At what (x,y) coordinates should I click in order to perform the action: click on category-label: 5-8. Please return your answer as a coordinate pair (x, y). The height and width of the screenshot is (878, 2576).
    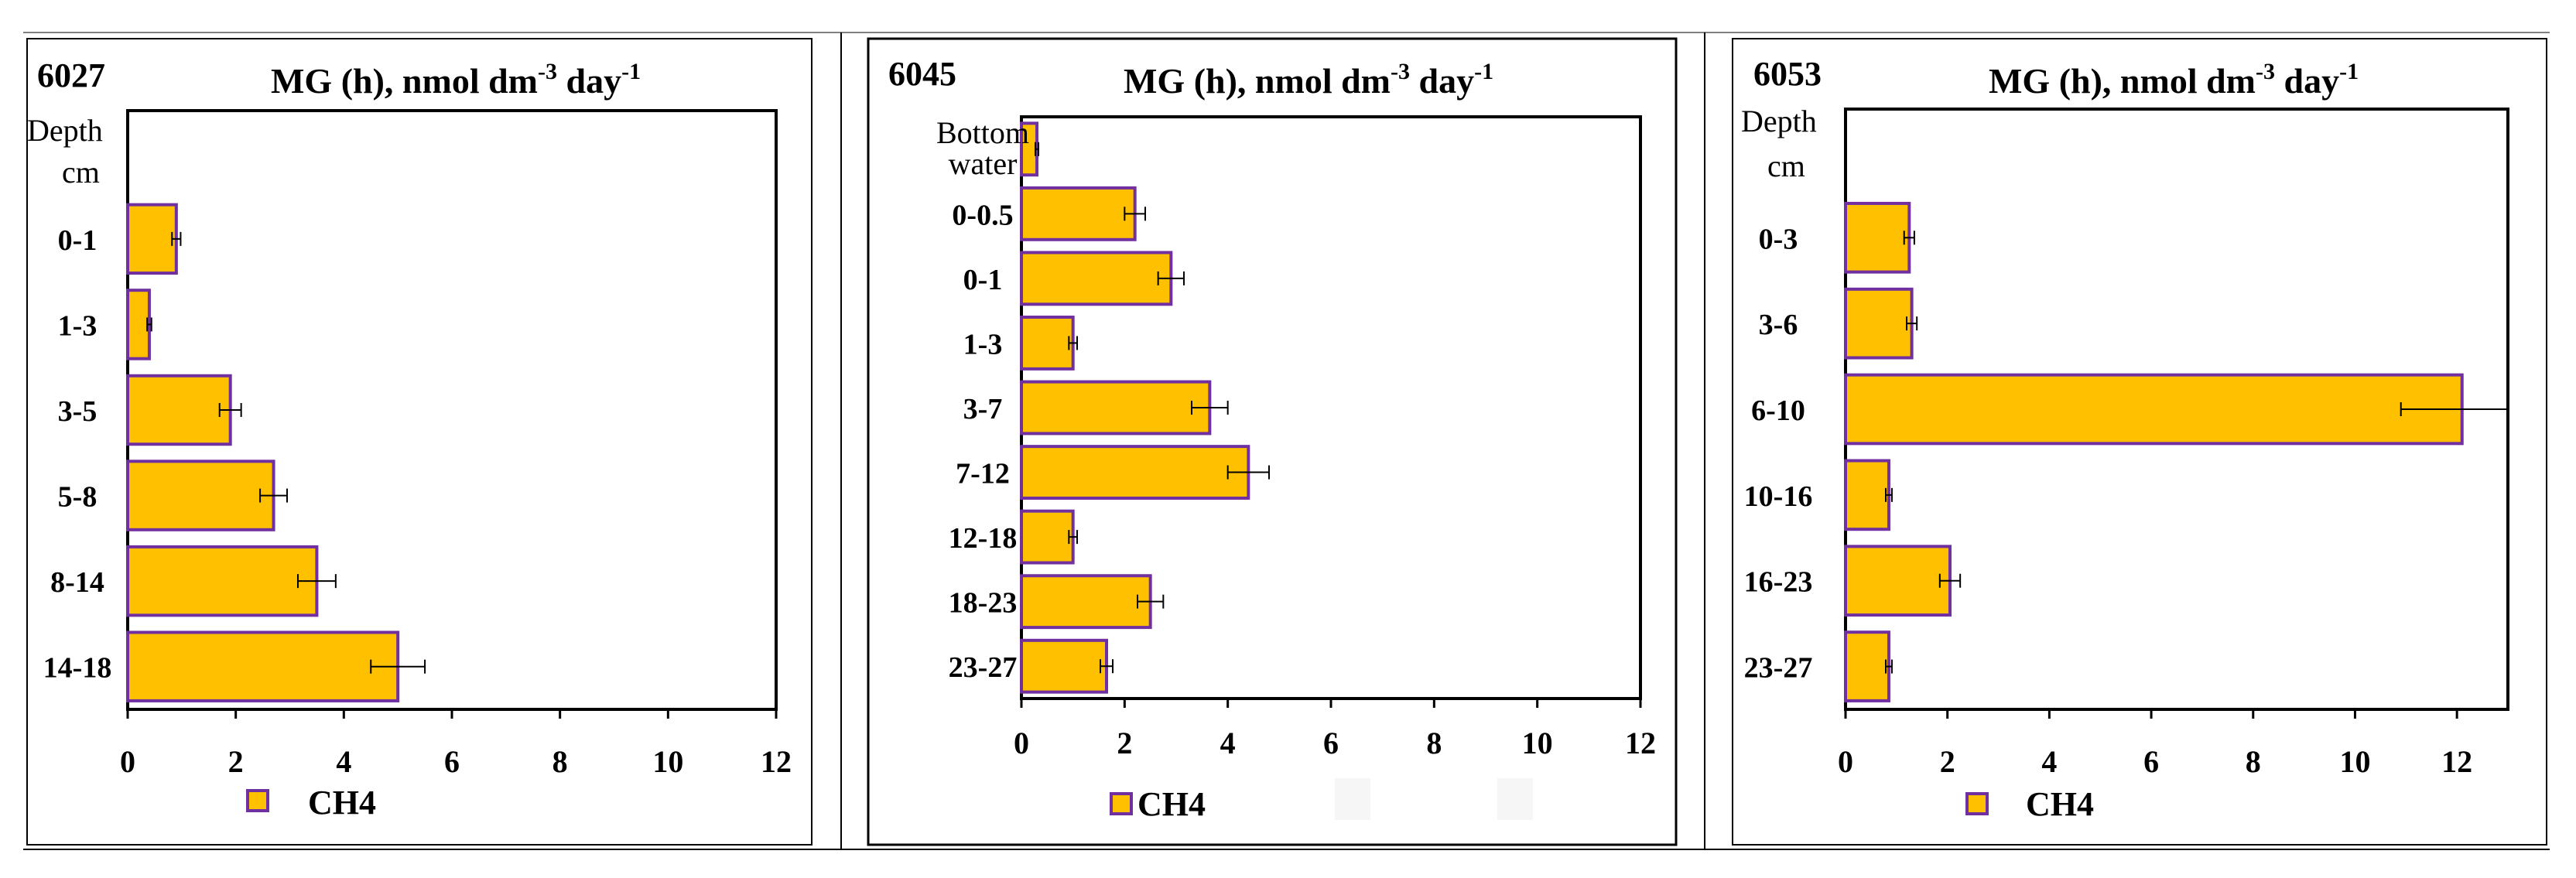
    Looking at the image, I should click on (78, 497).